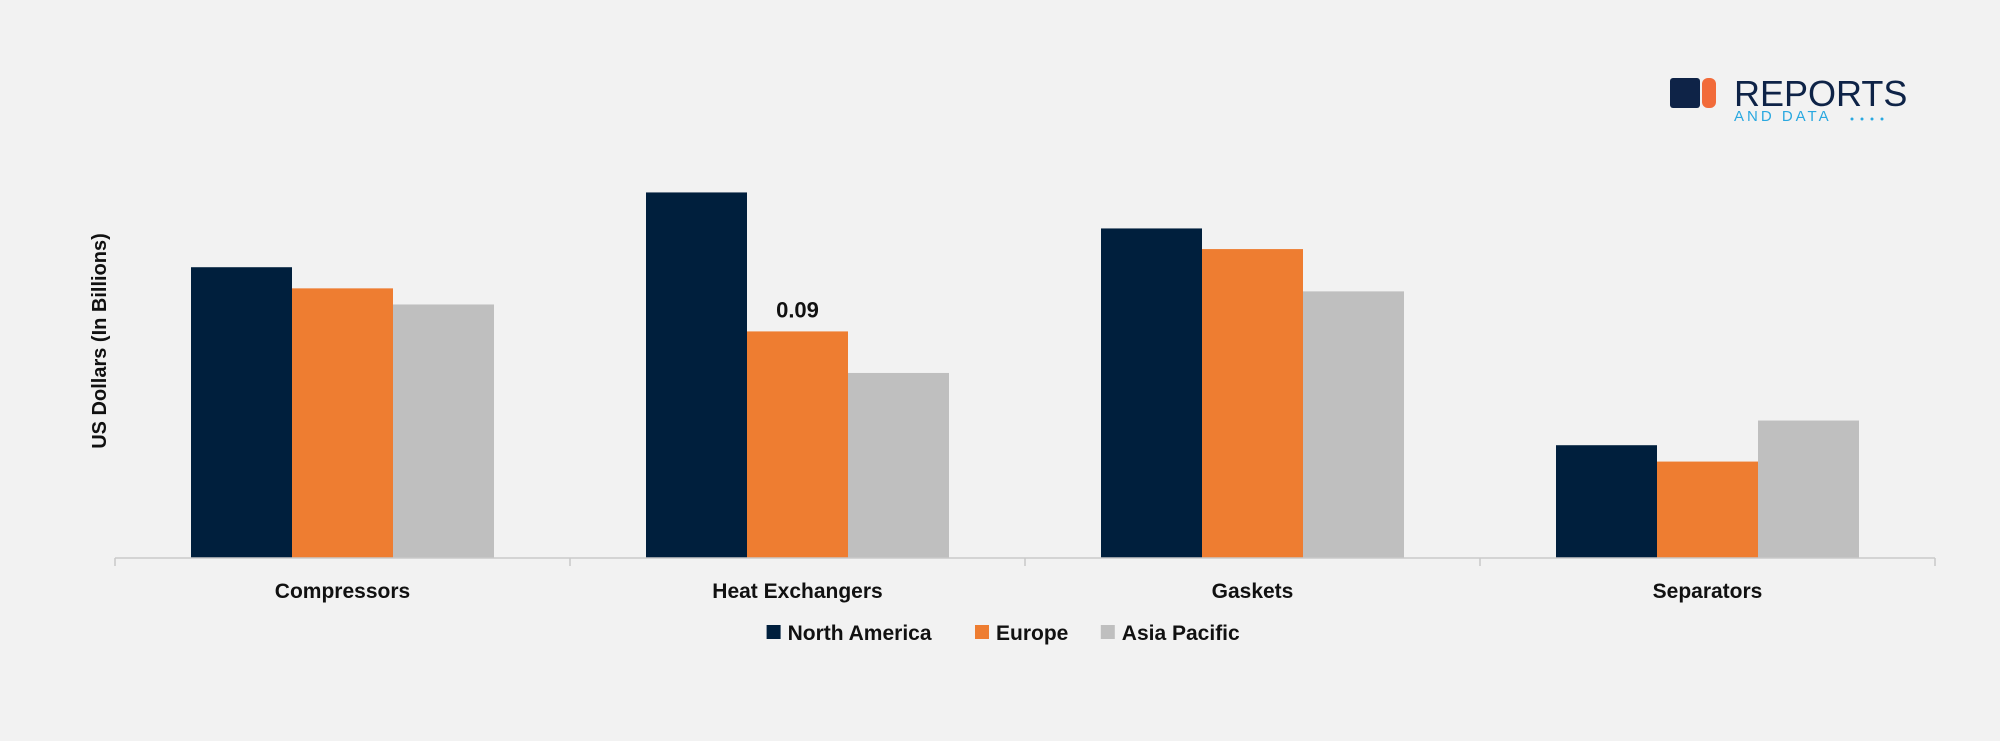 The height and width of the screenshot is (741, 2000). I want to click on bar-gaskets-north-america, so click(1151, 393).